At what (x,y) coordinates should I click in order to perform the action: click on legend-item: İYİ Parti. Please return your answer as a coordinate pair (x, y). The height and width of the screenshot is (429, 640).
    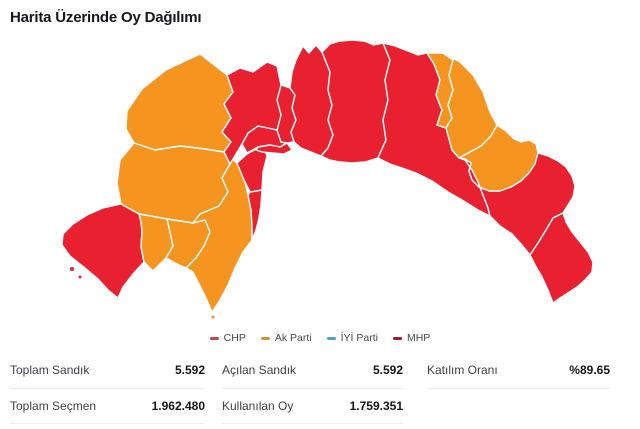
    Looking at the image, I should click on (352, 338).